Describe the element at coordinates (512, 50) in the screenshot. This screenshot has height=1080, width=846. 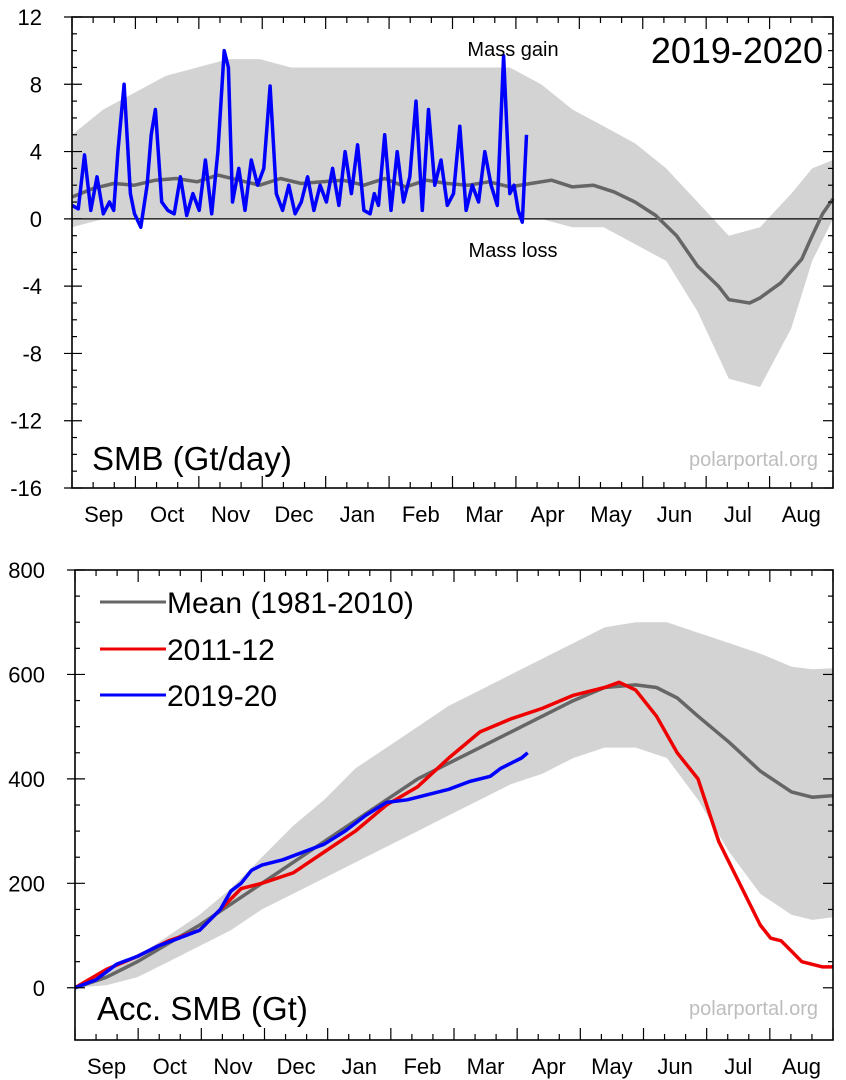
I see `mass-gain-label: Mass gain` at that location.